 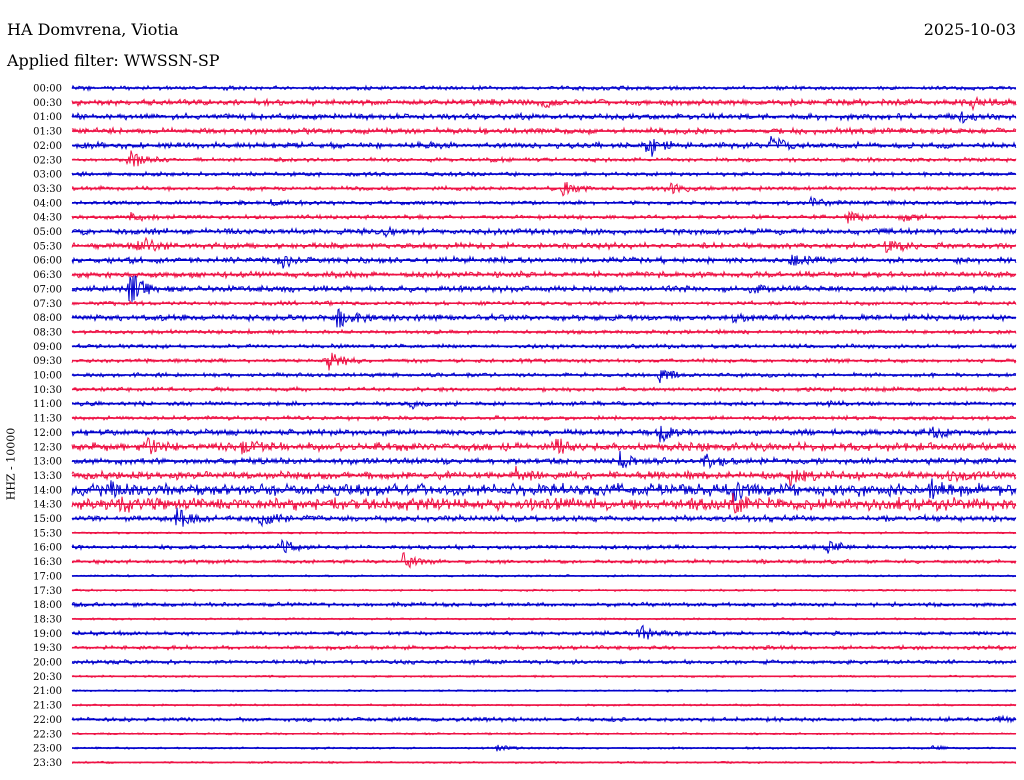 What do you see at coordinates (47, 734) in the screenshot?
I see `row-time-label: 22:30` at bounding box center [47, 734].